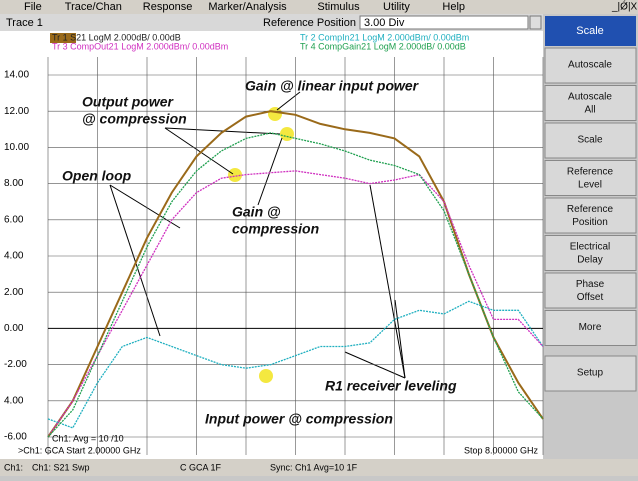 Image resolution: width=638 pixels, height=481 pixels. I want to click on y-tick-label: -6.00, so click(15, 437).